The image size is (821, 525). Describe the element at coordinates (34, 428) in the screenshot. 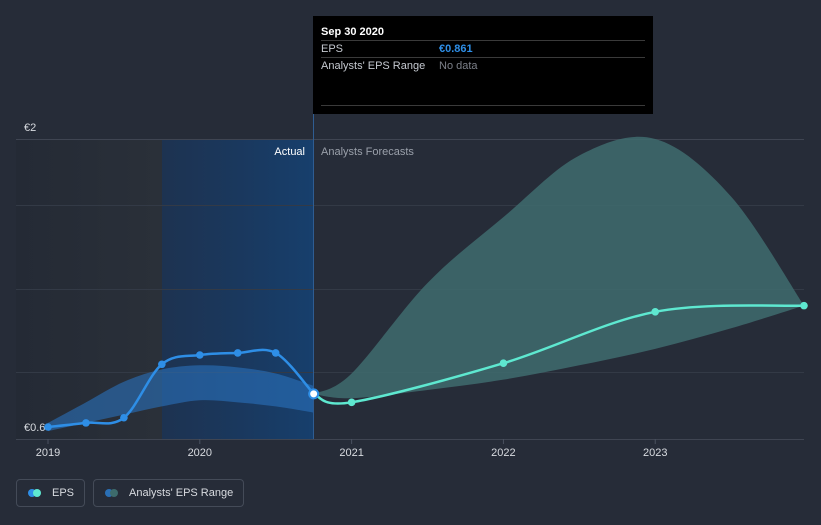

I see `y-axis-min-label: €0.6` at that location.